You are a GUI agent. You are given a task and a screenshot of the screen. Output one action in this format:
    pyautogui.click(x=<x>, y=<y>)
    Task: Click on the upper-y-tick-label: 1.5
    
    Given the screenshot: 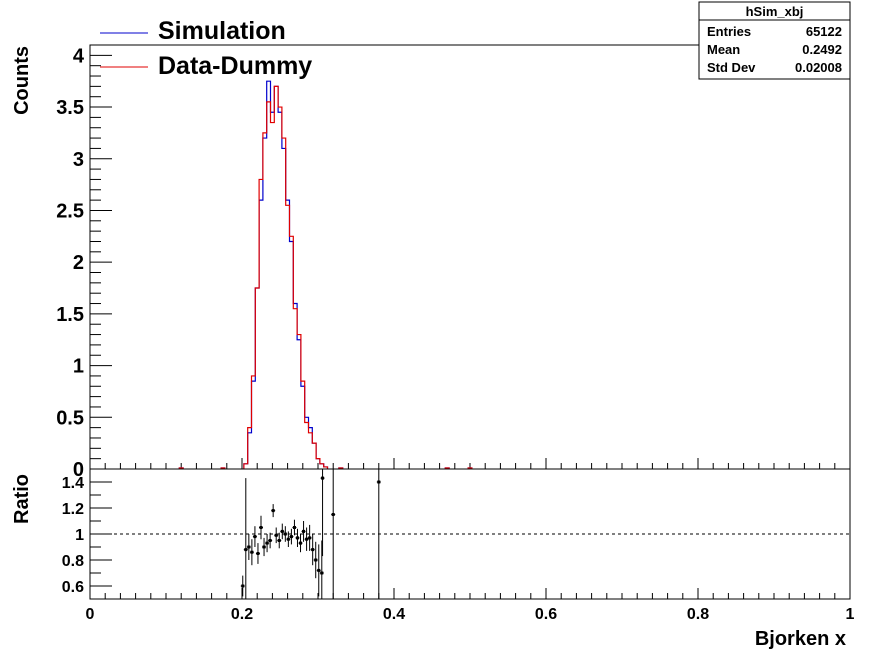 What is the action you would take?
    pyautogui.click(x=70, y=315)
    